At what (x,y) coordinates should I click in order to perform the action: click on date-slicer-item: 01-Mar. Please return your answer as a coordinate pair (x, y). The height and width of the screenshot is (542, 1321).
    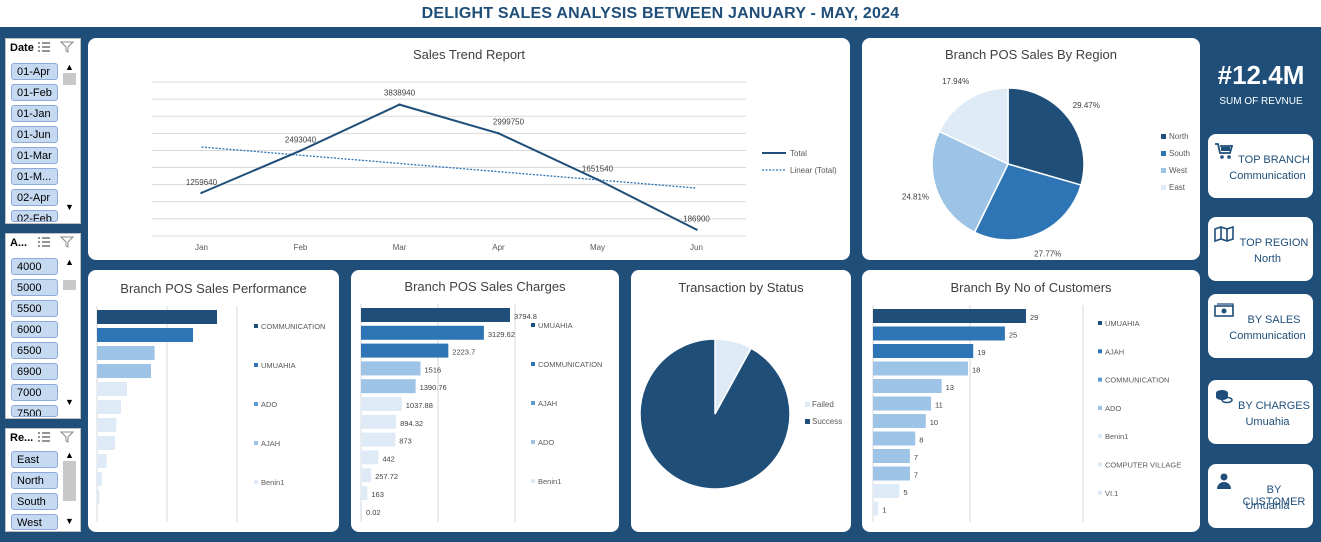
    Looking at the image, I should click on (34, 155).